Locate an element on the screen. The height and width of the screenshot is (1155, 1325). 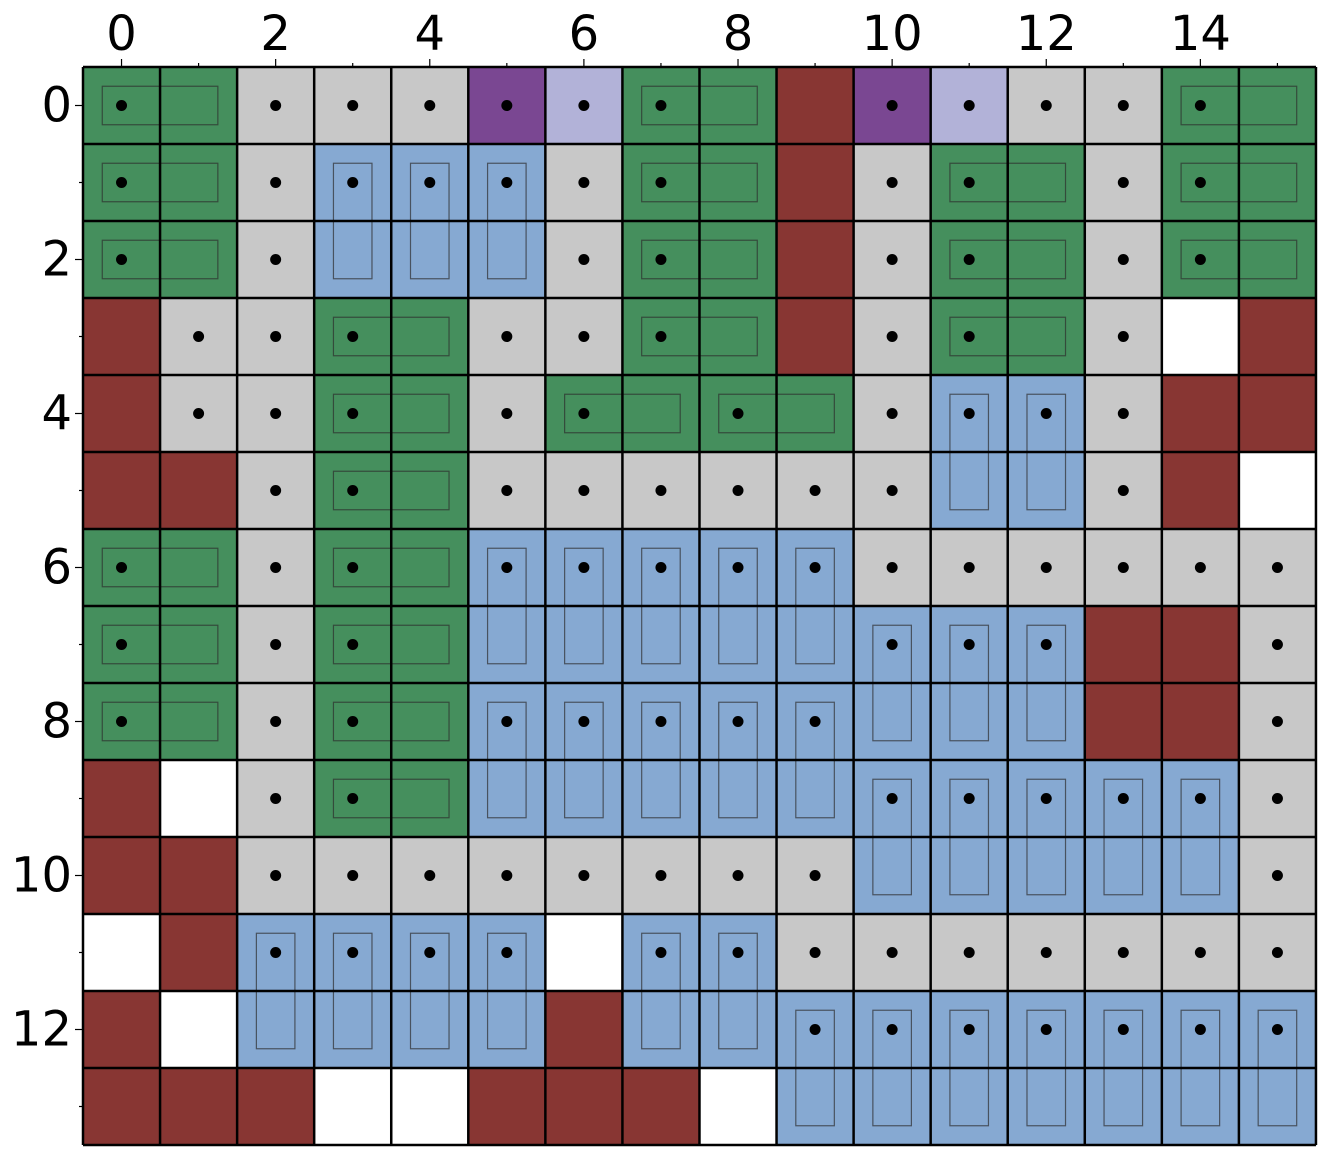
y-tick-label: 6 is located at coordinates (56, 568).